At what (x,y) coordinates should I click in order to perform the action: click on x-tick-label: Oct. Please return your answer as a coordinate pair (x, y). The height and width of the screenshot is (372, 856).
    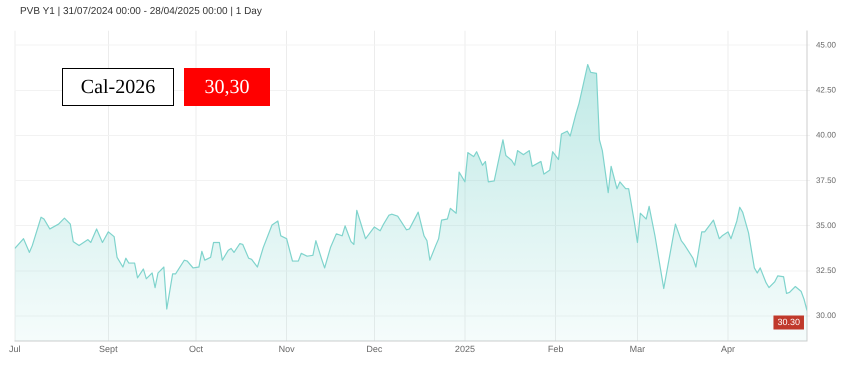
    Looking at the image, I should click on (196, 349).